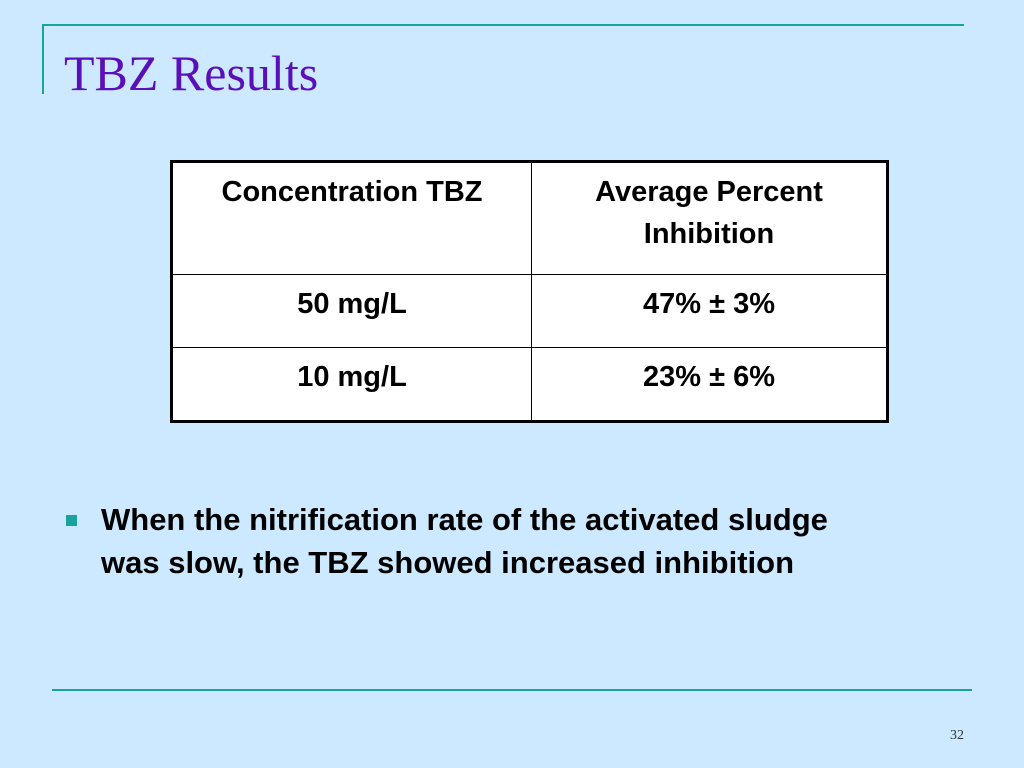 This screenshot has width=1024, height=768. Describe the element at coordinates (709, 311) in the screenshot. I see `cell-inhibition: 47% ± 3%` at that location.